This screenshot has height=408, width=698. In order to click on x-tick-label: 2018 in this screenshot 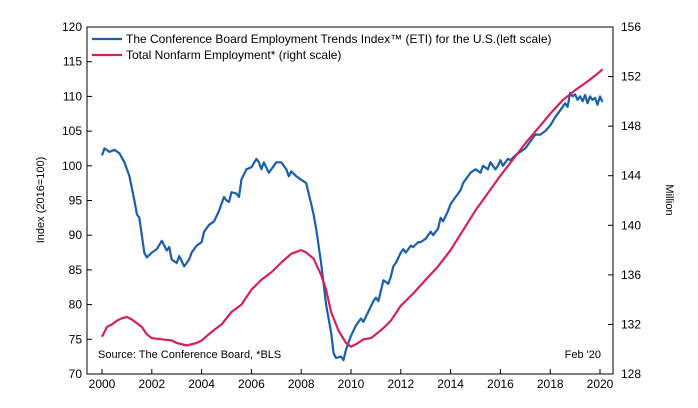, I will do `click(550, 384)`.